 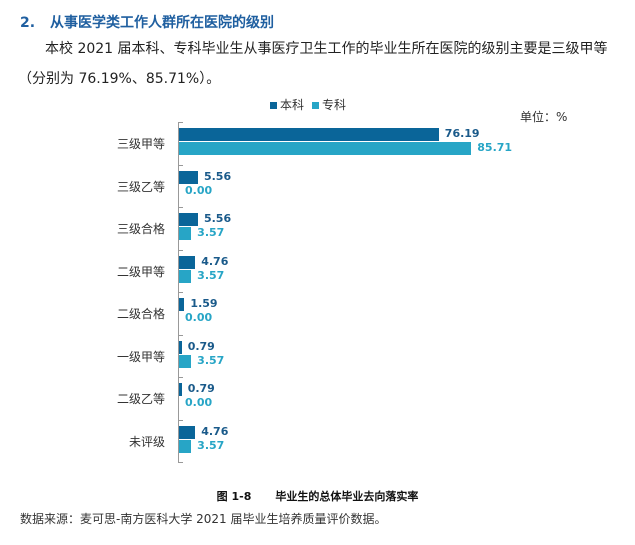 What do you see at coordinates (292, 105) in the screenshot?
I see `legend-label: 本科` at bounding box center [292, 105].